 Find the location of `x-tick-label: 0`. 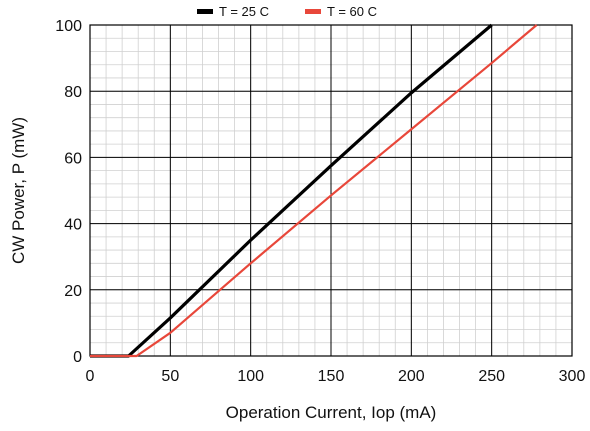

x-tick-label: 0 is located at coordinates (90, 376).